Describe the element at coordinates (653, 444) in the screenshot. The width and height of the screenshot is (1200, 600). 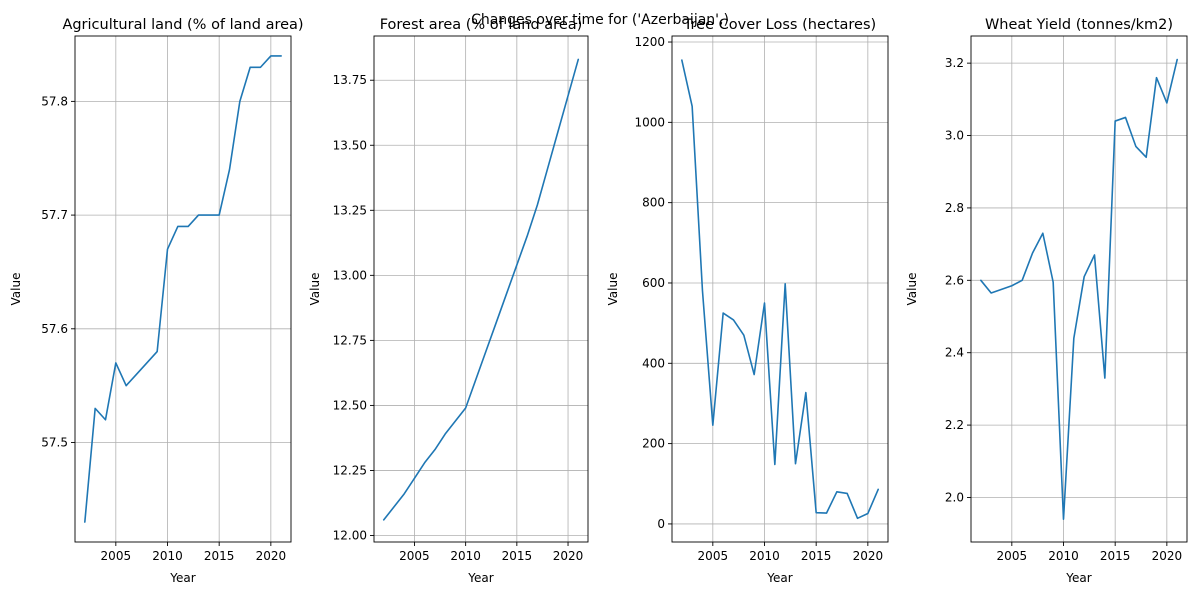
I see `y-tick-label: 200` at that location.